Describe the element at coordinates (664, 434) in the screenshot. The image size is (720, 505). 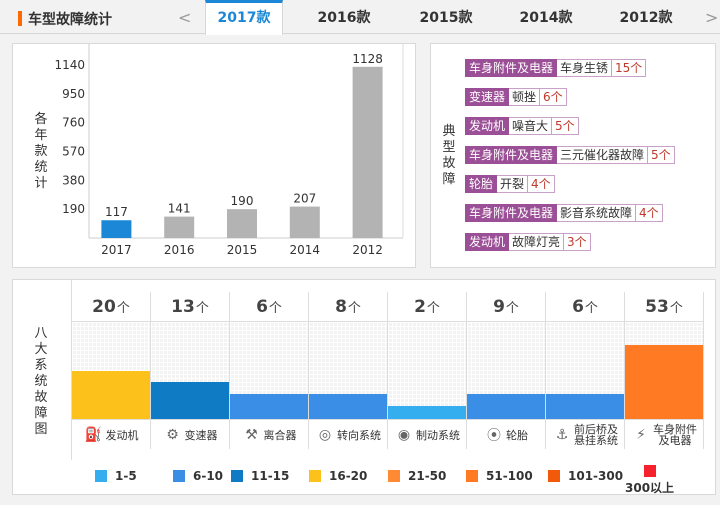
I see `system-name-cell: ⚡ 车身附件 及电器` at that location.